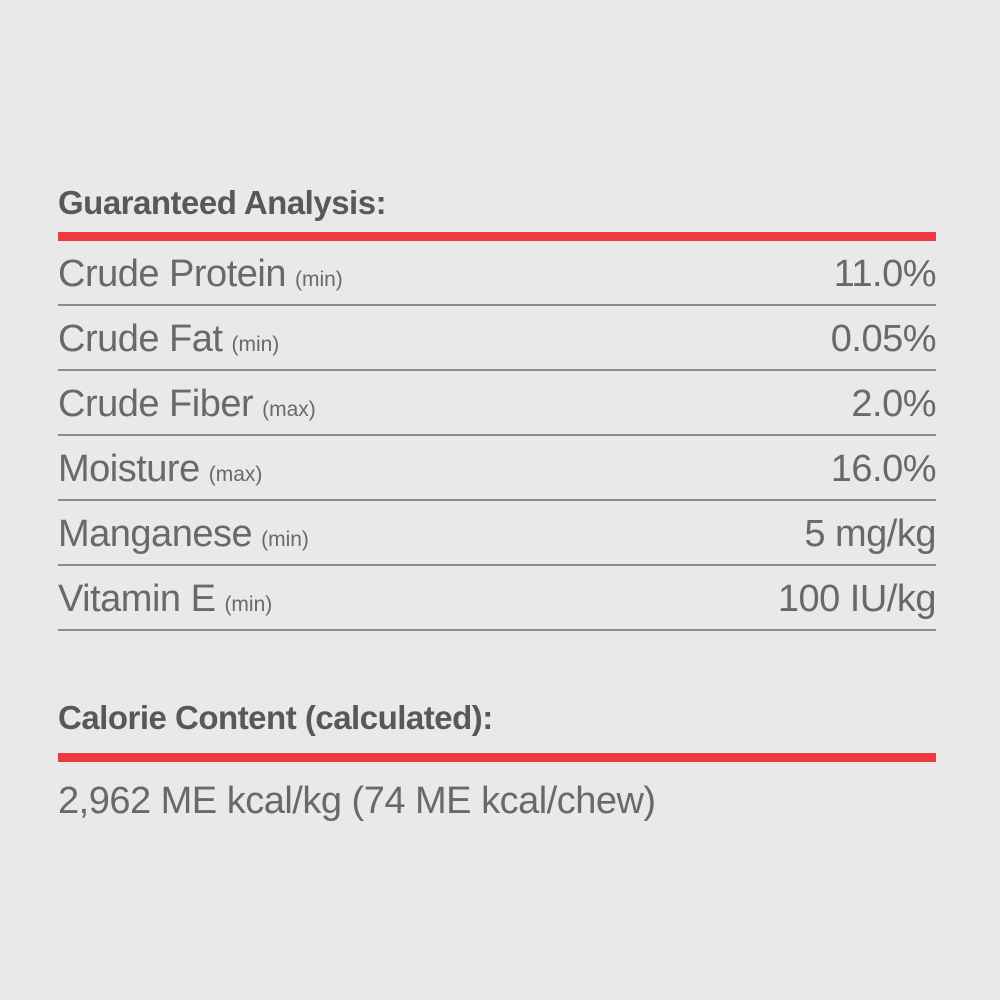 The image size is (1000, 1000). Describe the element at coordinates (140, 339) in the screenshot. I see `nutrient-name: Crude Fat` at that location.